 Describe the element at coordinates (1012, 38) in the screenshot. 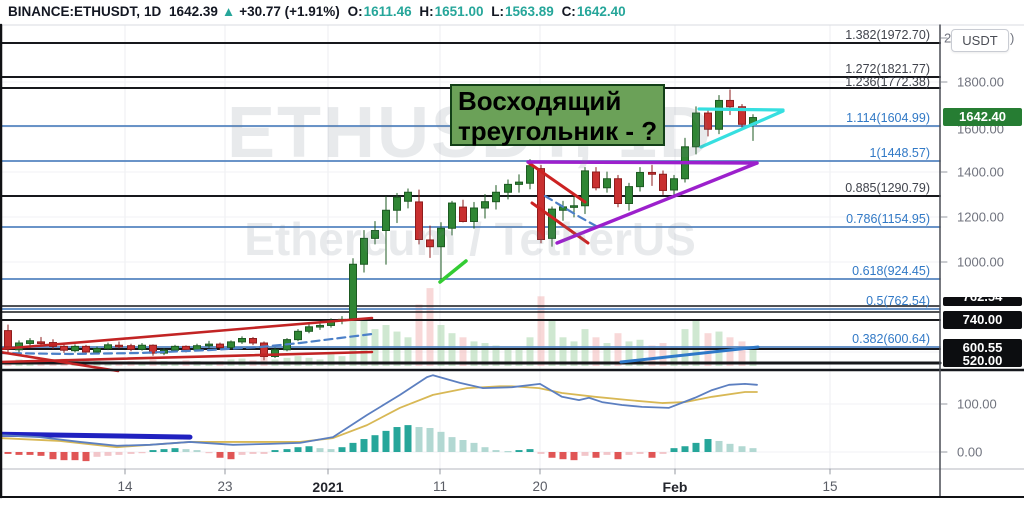

I see `clipped-price-label-post: )` at that location.